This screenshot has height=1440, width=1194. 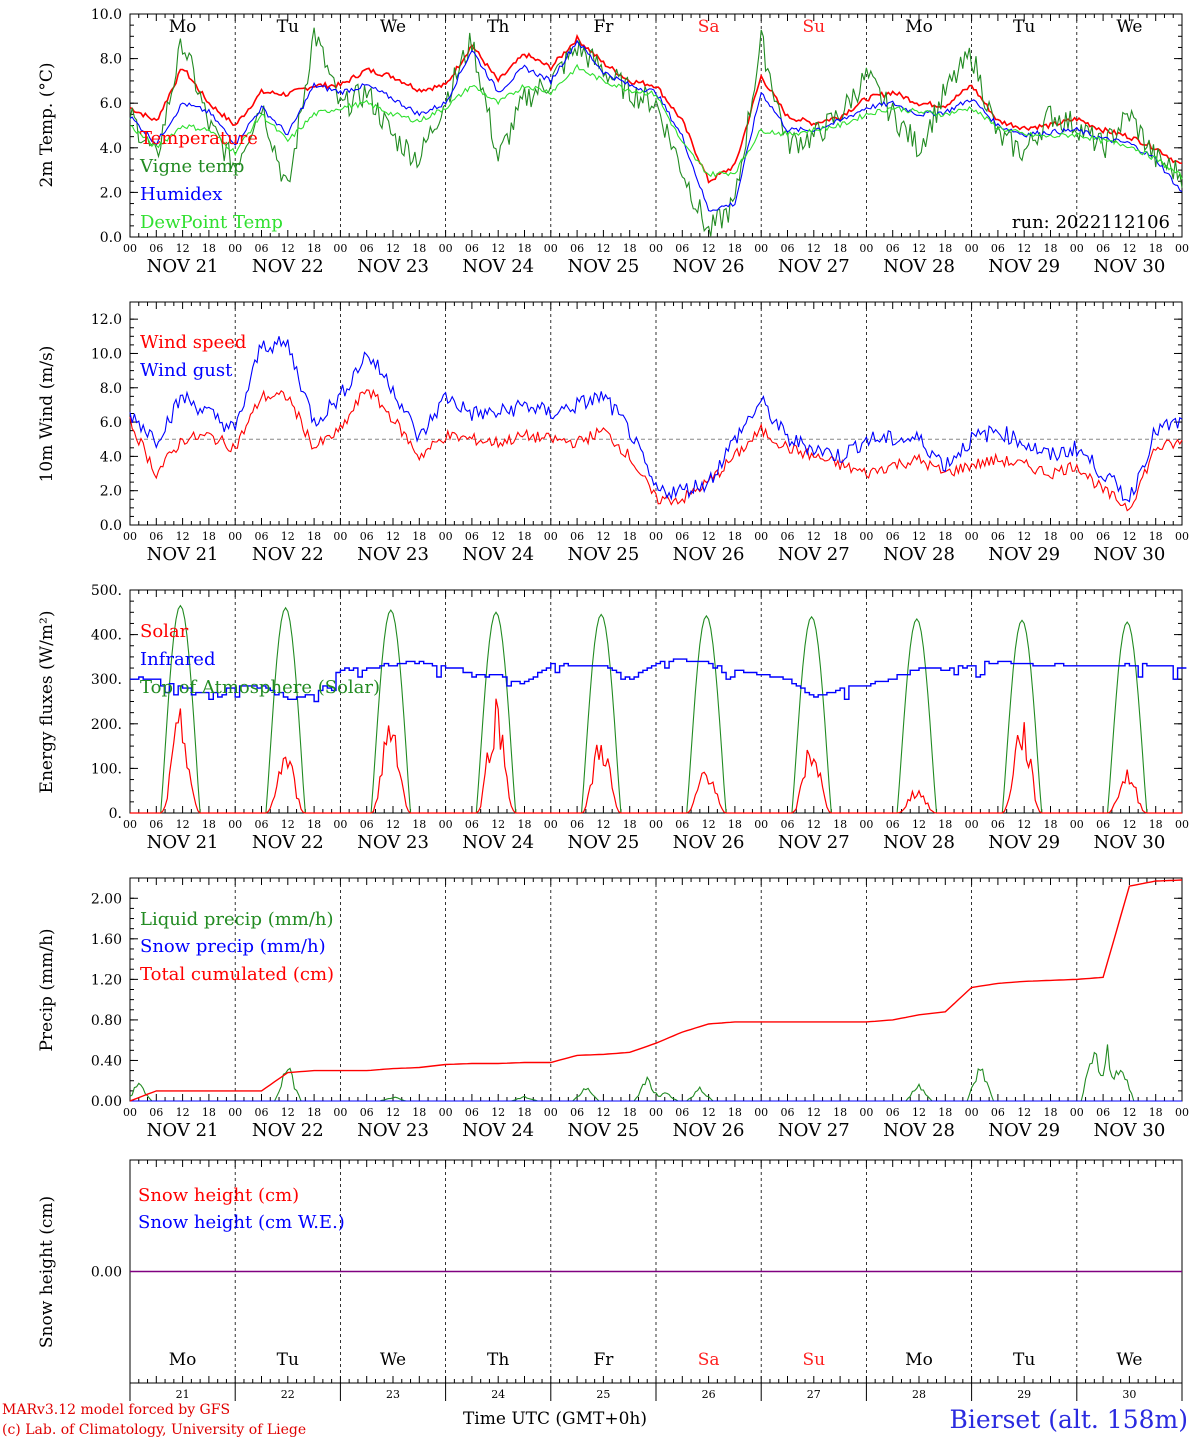 What do you see at coordinates (919, 1130) in the screenshot?
I see `date-label: NOV 28` at bounding box center [919, 1130].